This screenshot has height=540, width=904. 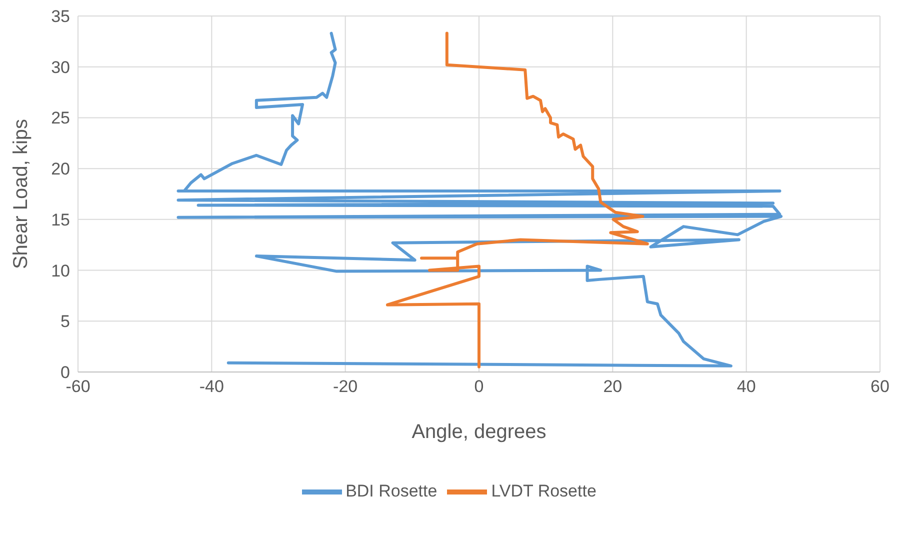 I want to click on y-tick-label: 35, so click(x=60, y=16).